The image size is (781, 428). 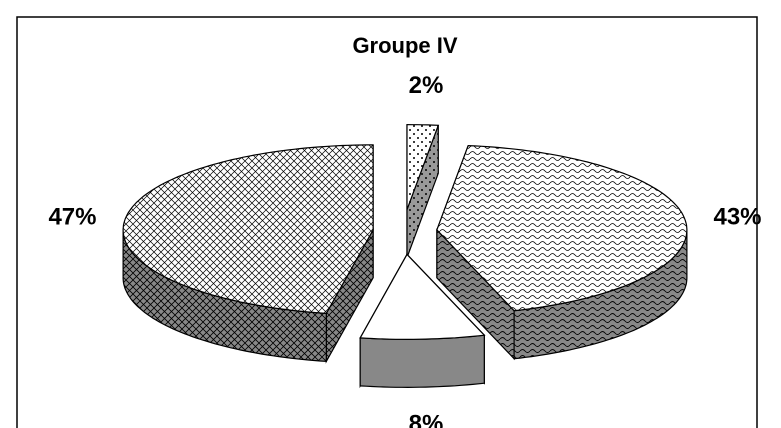 What do you see at coordinates (72, 217) in the screenshot?
I see `data-label: 47%` at bounding box center [72, 217].